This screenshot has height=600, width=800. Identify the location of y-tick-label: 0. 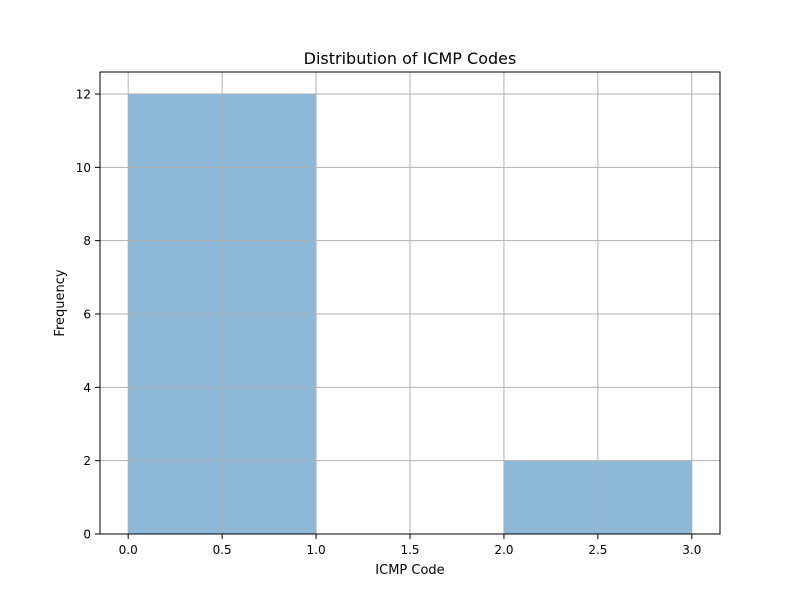
(87, 535).